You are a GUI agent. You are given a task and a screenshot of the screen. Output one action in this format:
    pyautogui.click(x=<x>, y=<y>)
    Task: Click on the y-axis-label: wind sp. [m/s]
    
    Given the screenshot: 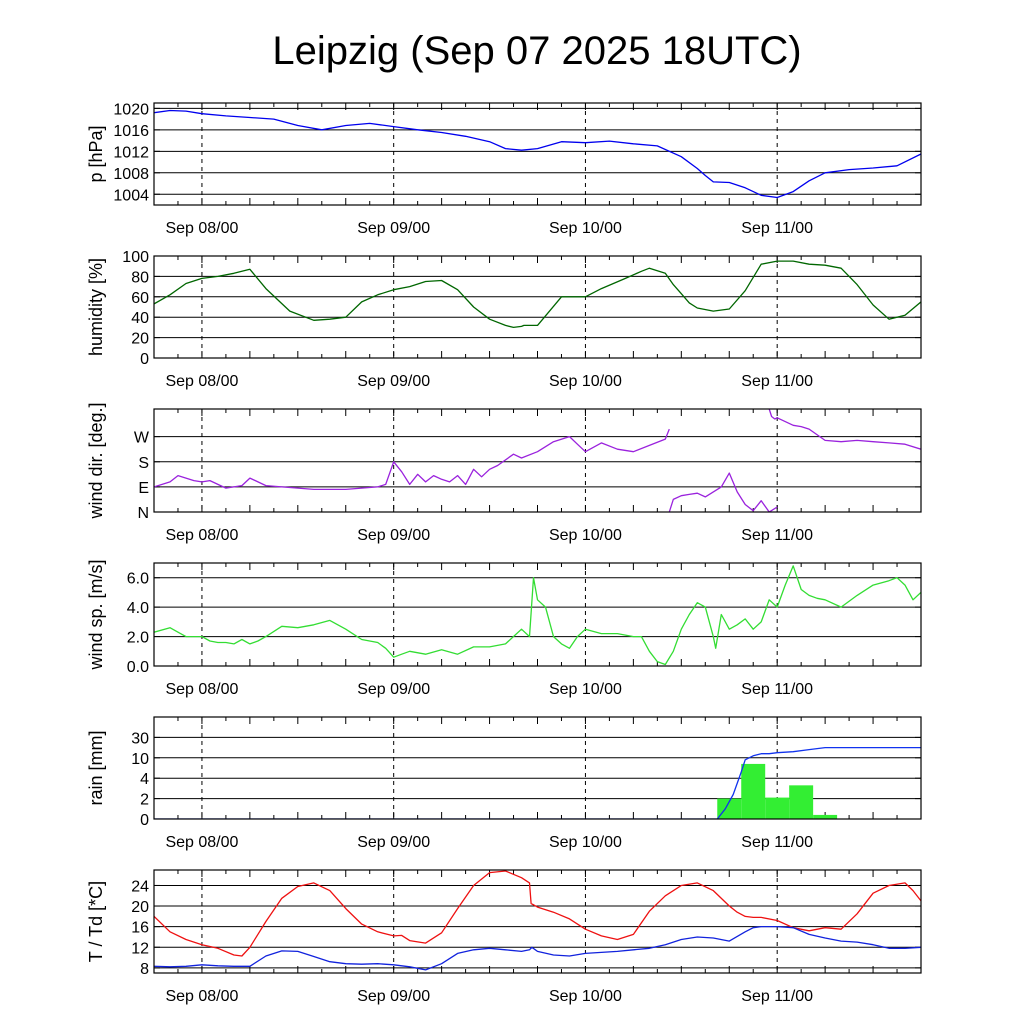 What is the action you would take?
    pyautogui.click(x=96, y=614)
    